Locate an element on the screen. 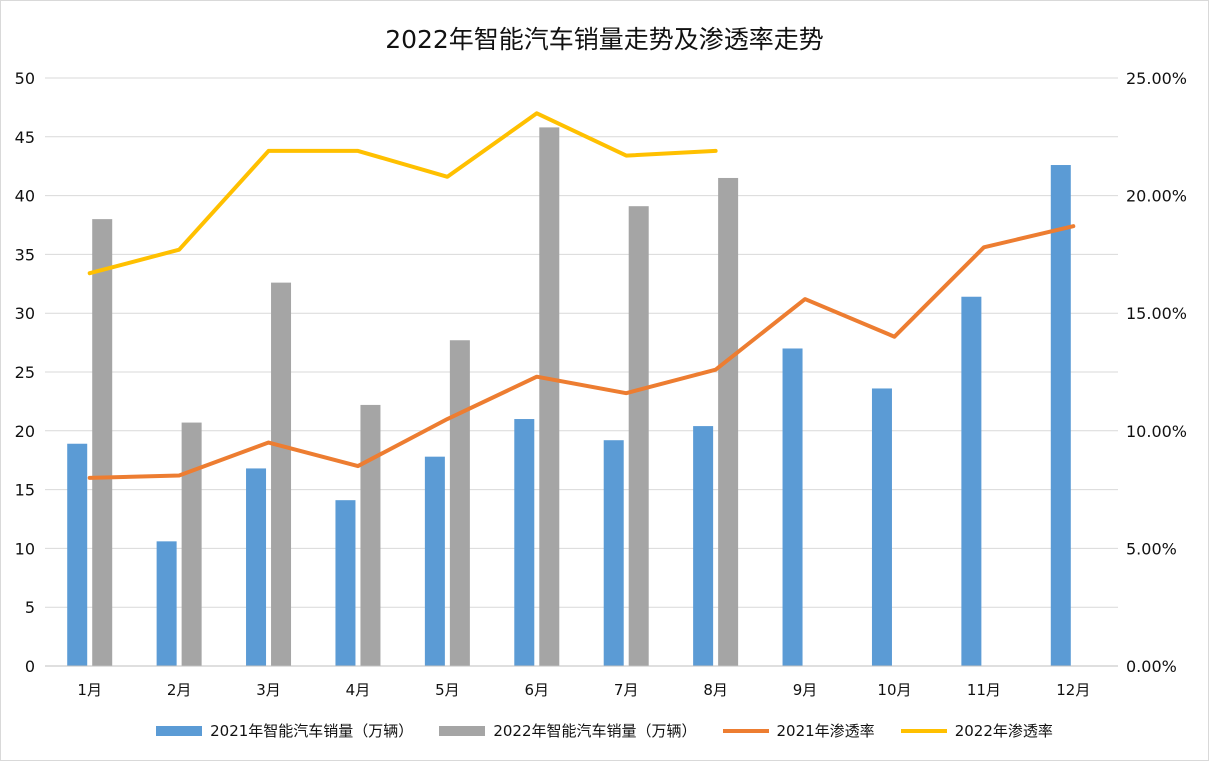  x-tick-label: 9月 is located at coordinates (805, 690).